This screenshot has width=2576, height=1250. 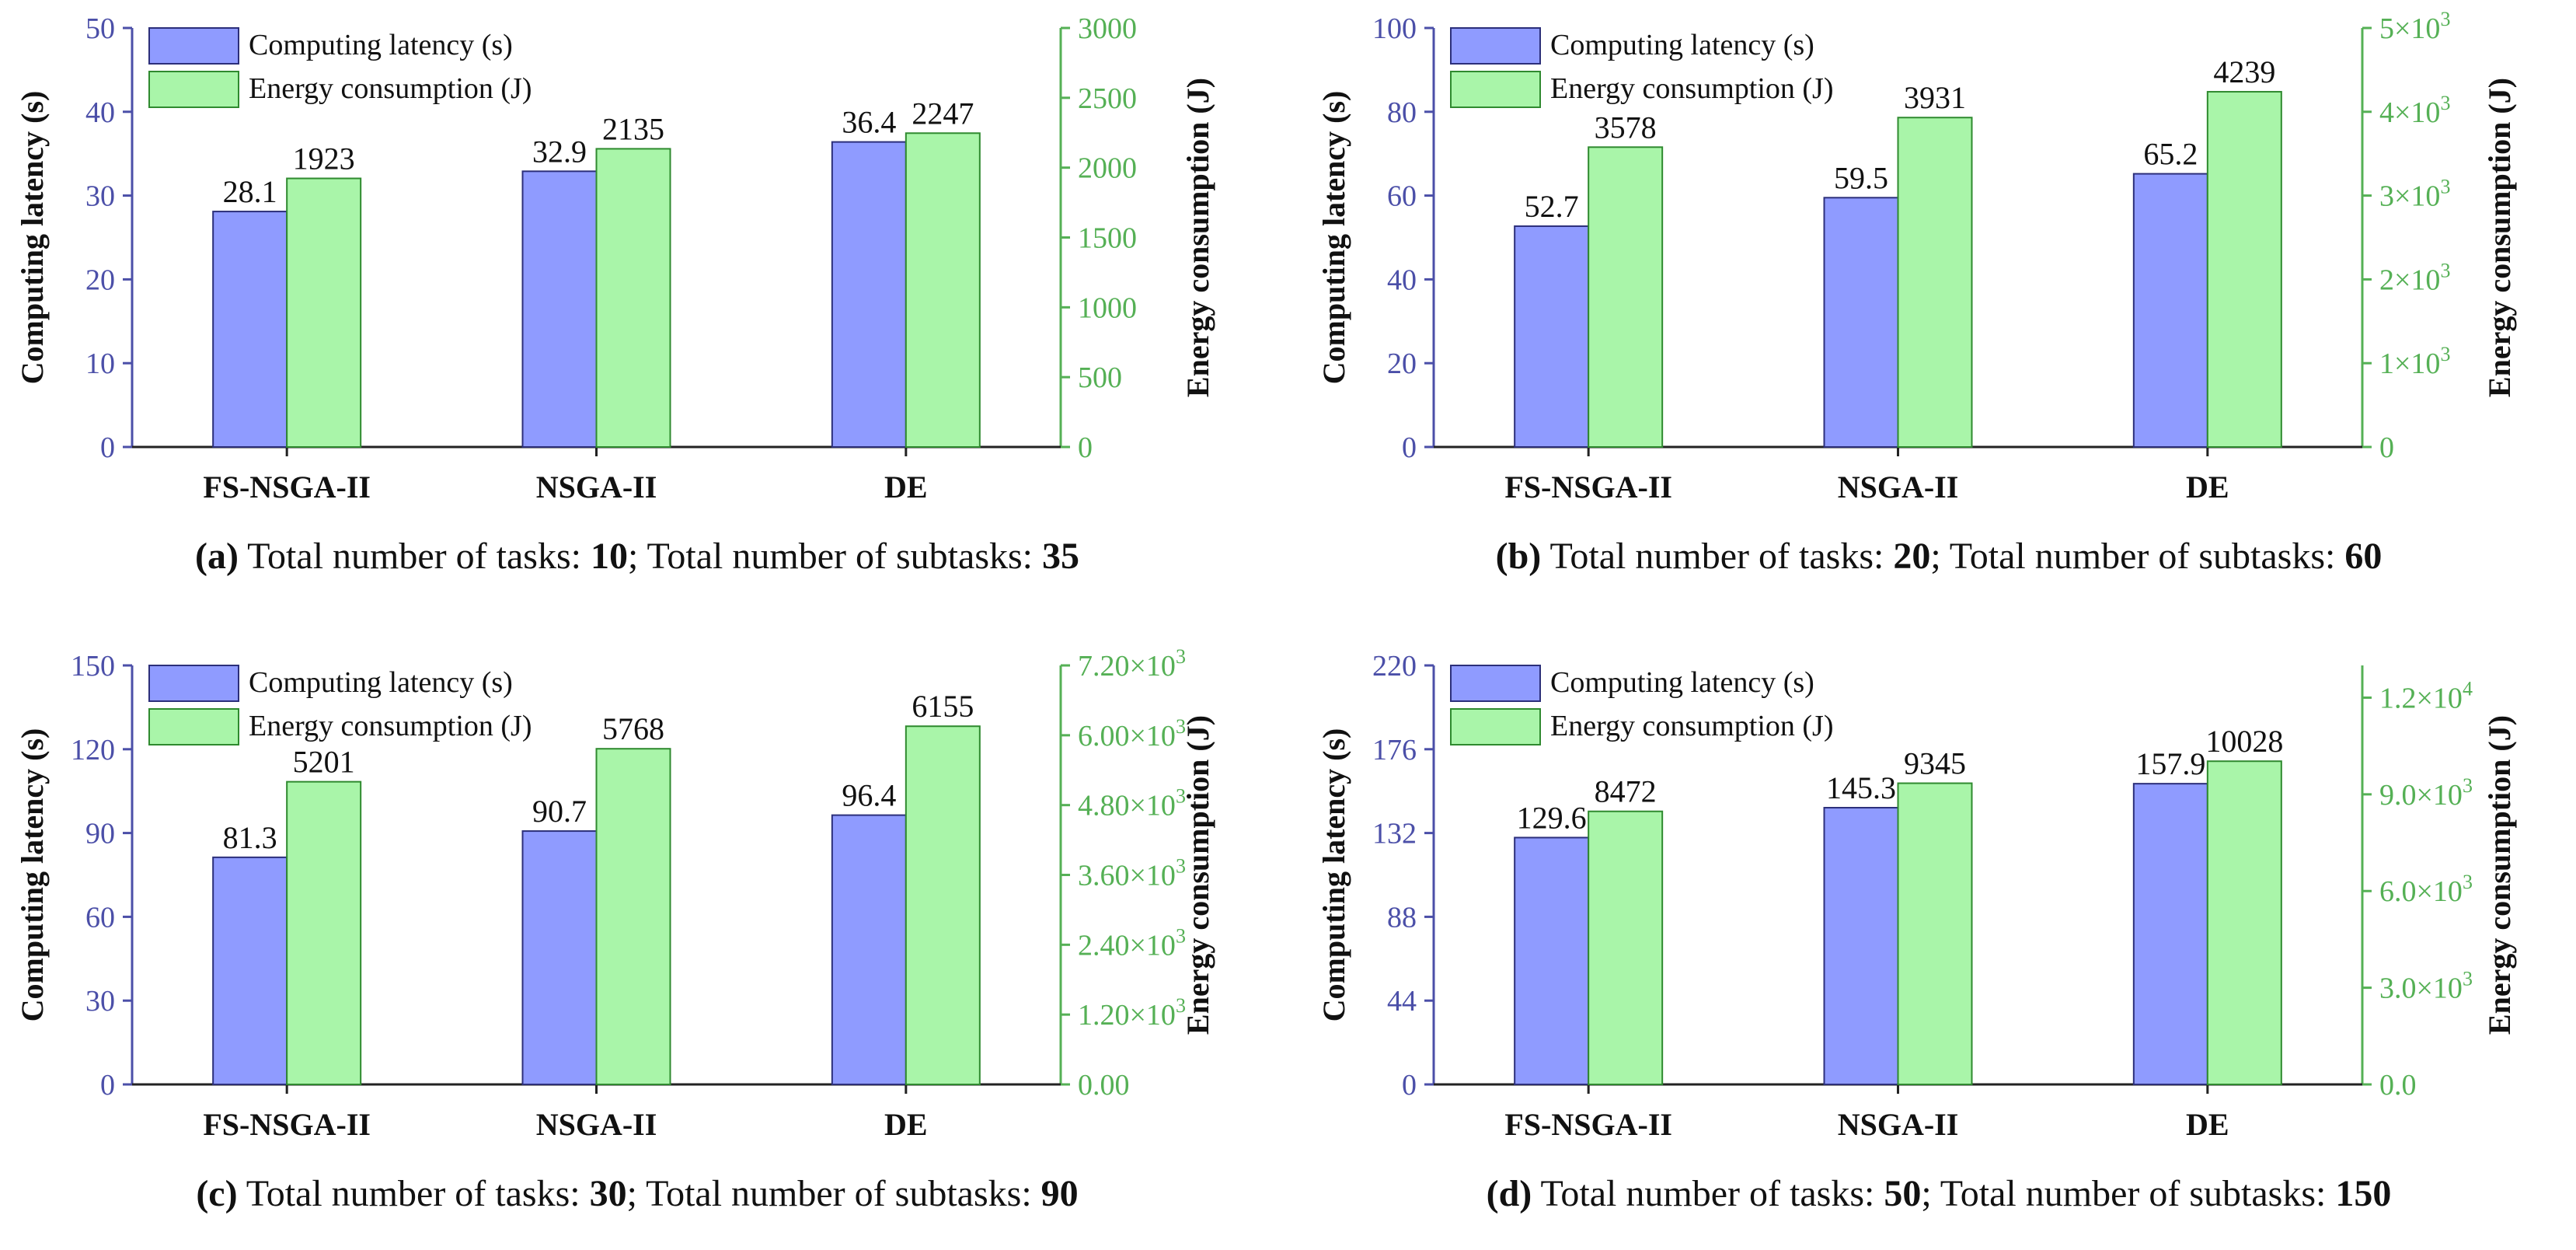 What do you see at coordinates (1912, 557) in the screenshot?
I see `caption-tasks-count: 20` at bounding box center [1912, 557].